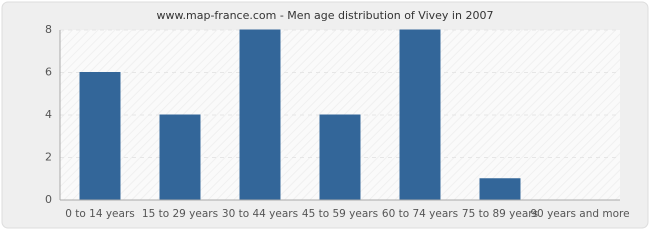 This screenshot has height=240, width=650. Describe the element at coordinates (180, 214) in the screenshot. I see `x-tick-label: 15 to 29 years` at that location.